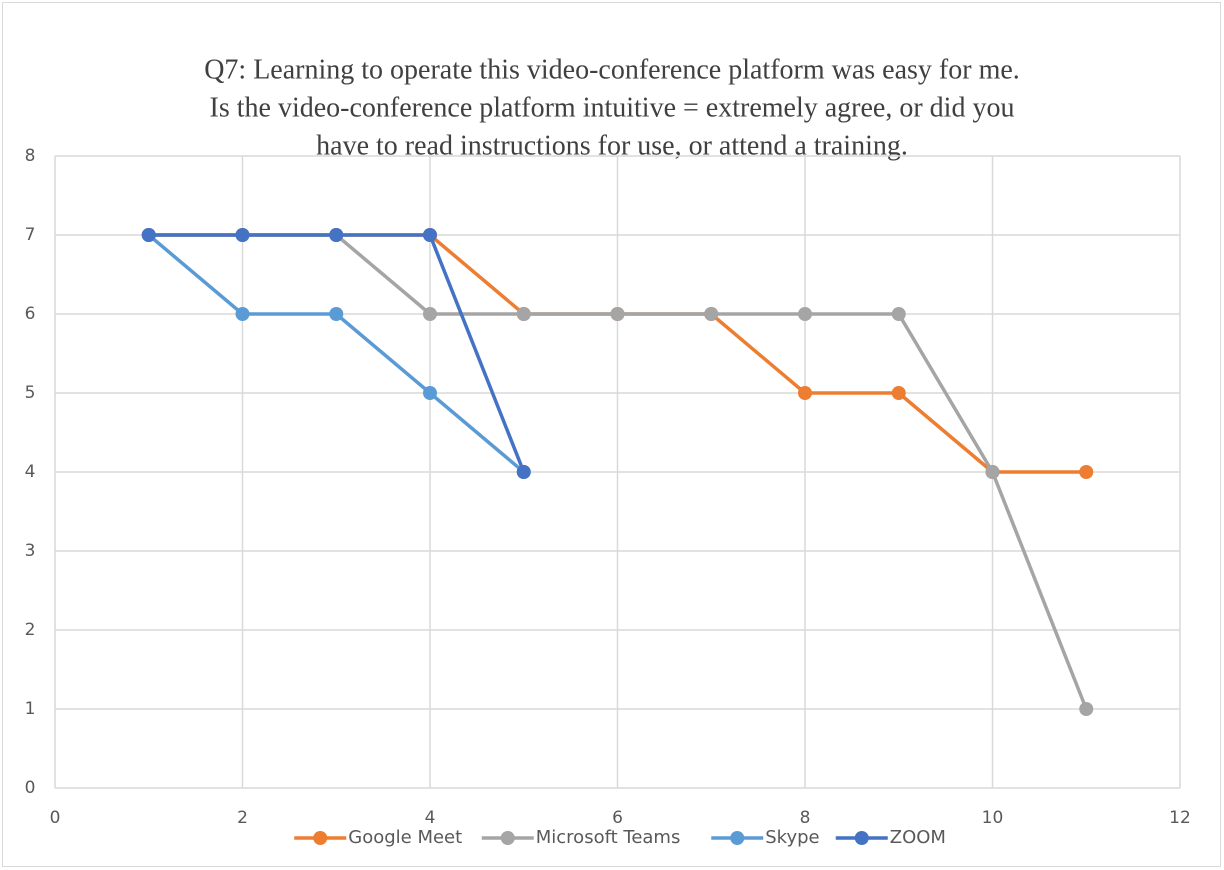  Describe the element at coordinates (608, 837) in the screenshot. I see `legend-label: Microsoft Teams` at that location.